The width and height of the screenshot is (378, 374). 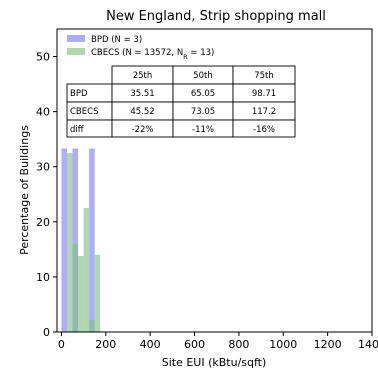 I want to click on x-tick-label: 800, so click(x=238, y=344).